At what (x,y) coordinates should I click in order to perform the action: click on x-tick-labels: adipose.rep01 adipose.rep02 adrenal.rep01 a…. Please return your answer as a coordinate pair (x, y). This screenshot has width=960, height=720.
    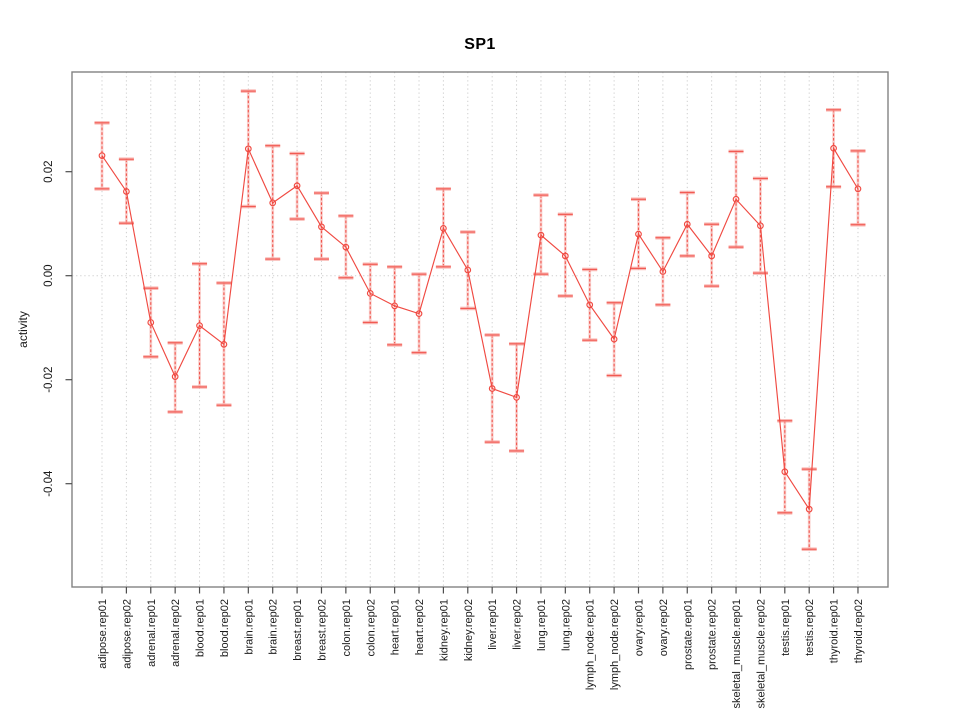
    Looking at the image, I should click on (481, 653).